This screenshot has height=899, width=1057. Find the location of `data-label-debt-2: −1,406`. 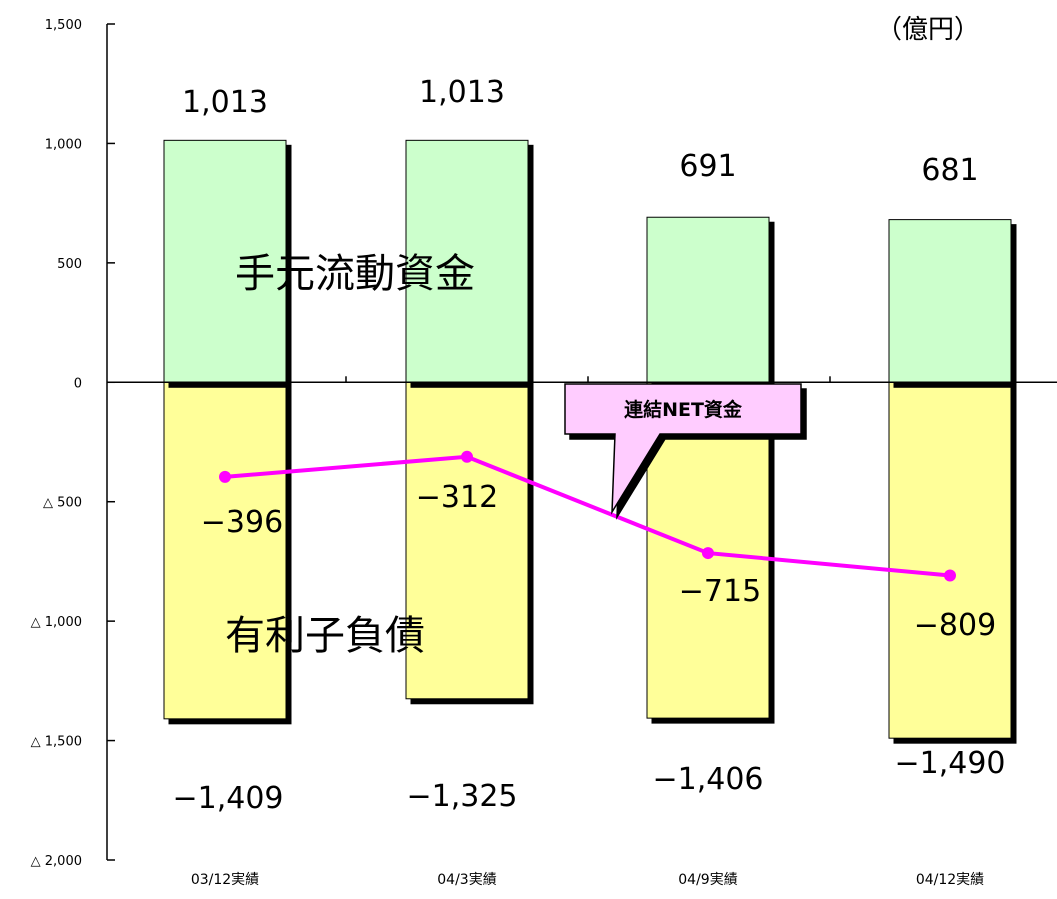

data-label-debt-2: −1,406 is located at coordinates (707, 779).